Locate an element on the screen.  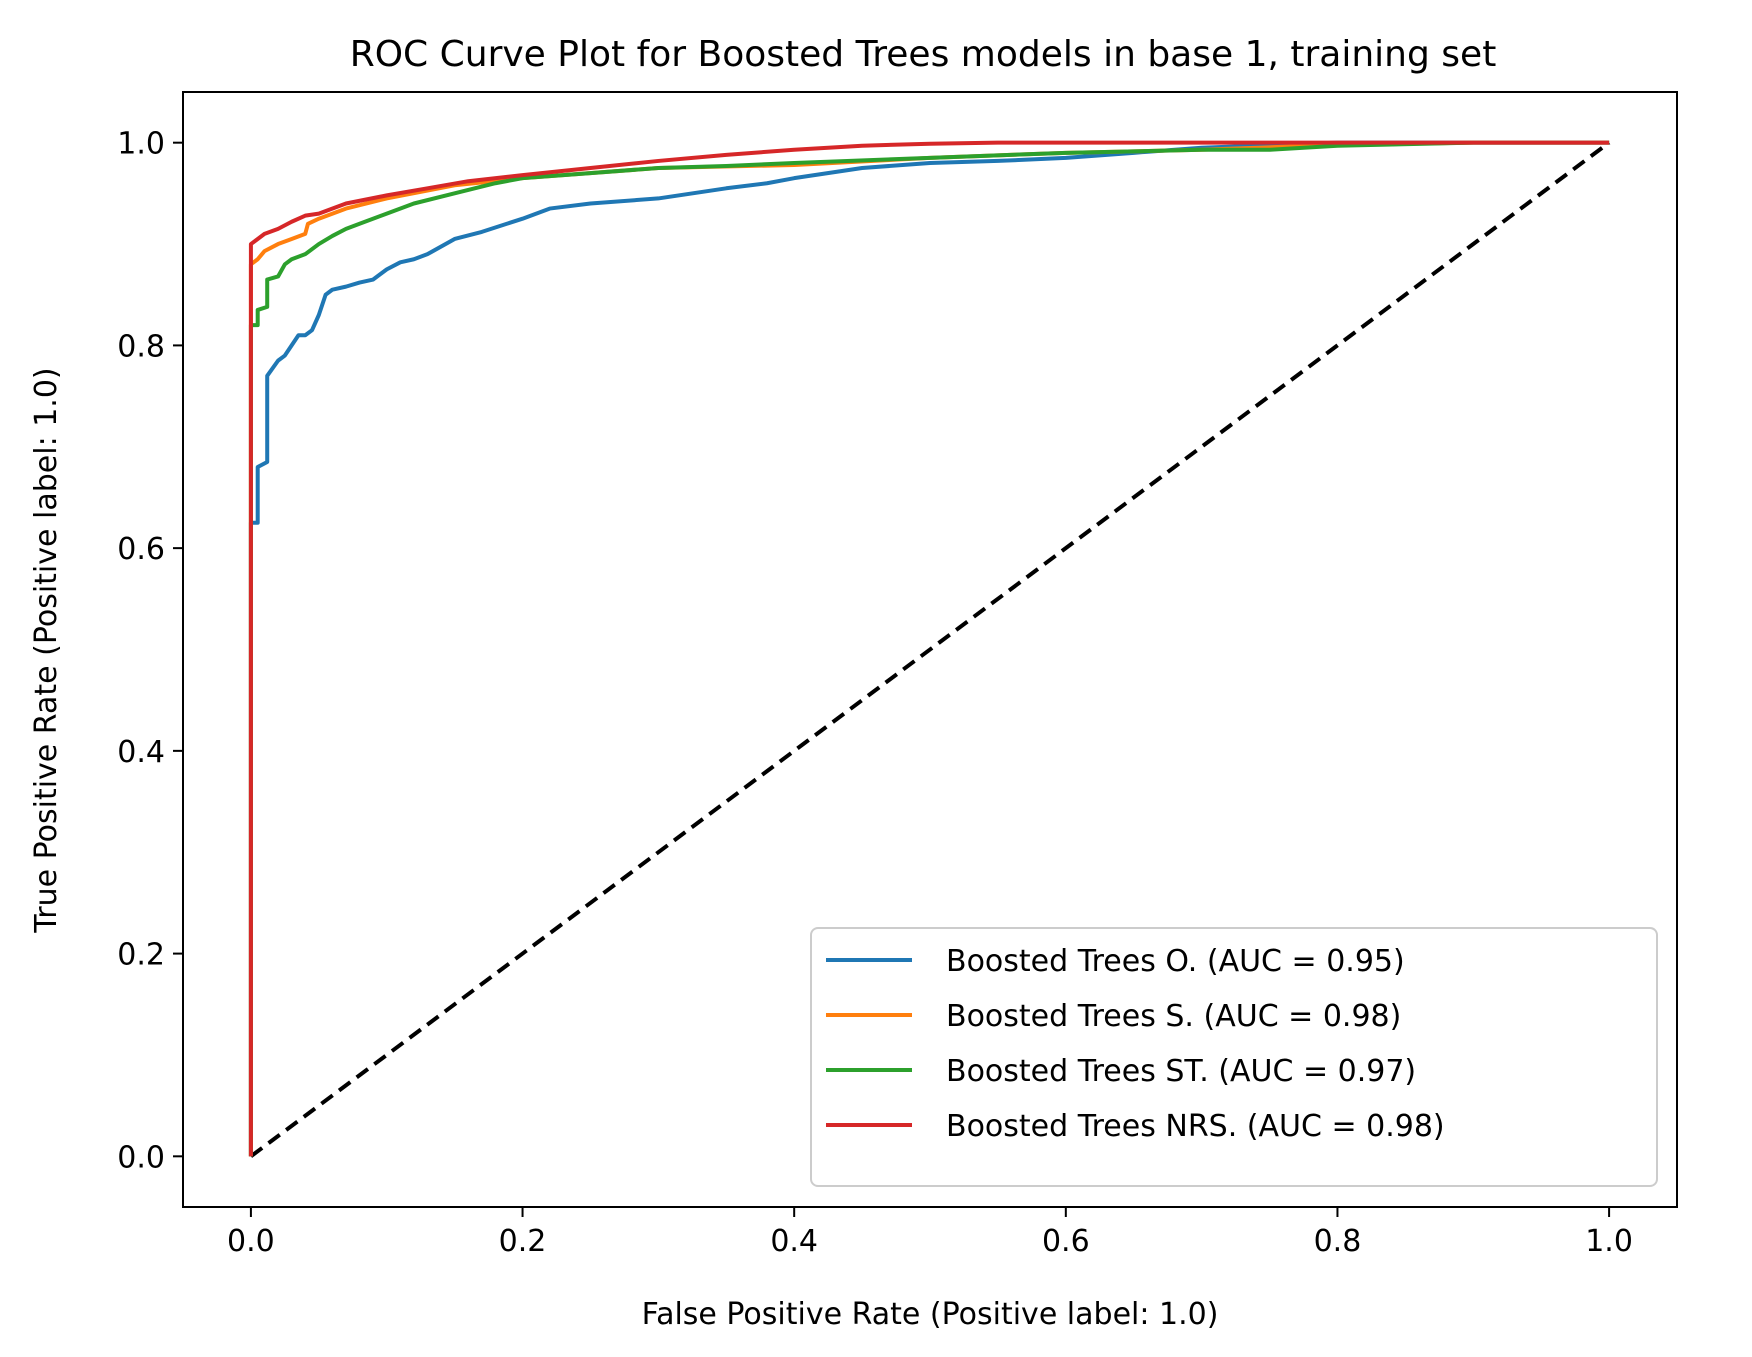
x-tick-label: 0.4 is located at coordinates (794, 1241).